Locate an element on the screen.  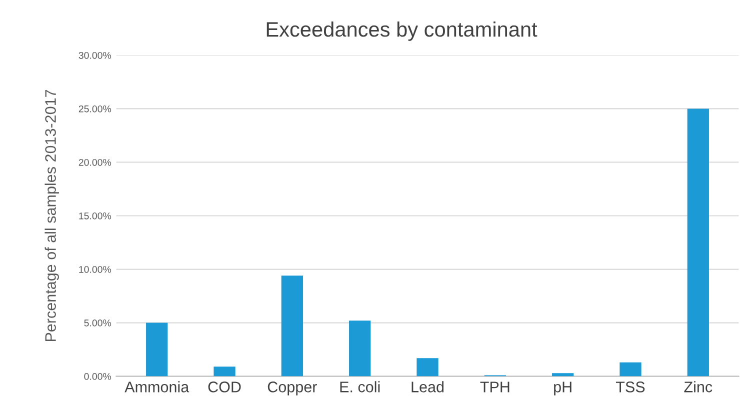
chart-title: Exceedances by contaminant is located at coordinates (402, 31).